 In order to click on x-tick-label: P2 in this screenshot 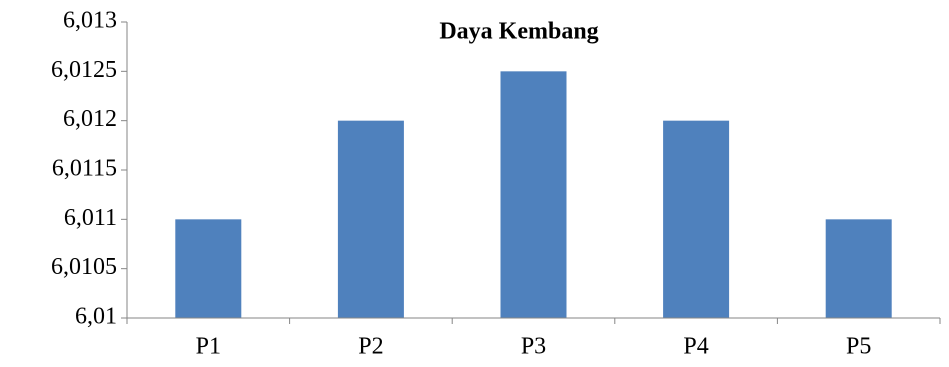, I will do `click(370, 347)`.